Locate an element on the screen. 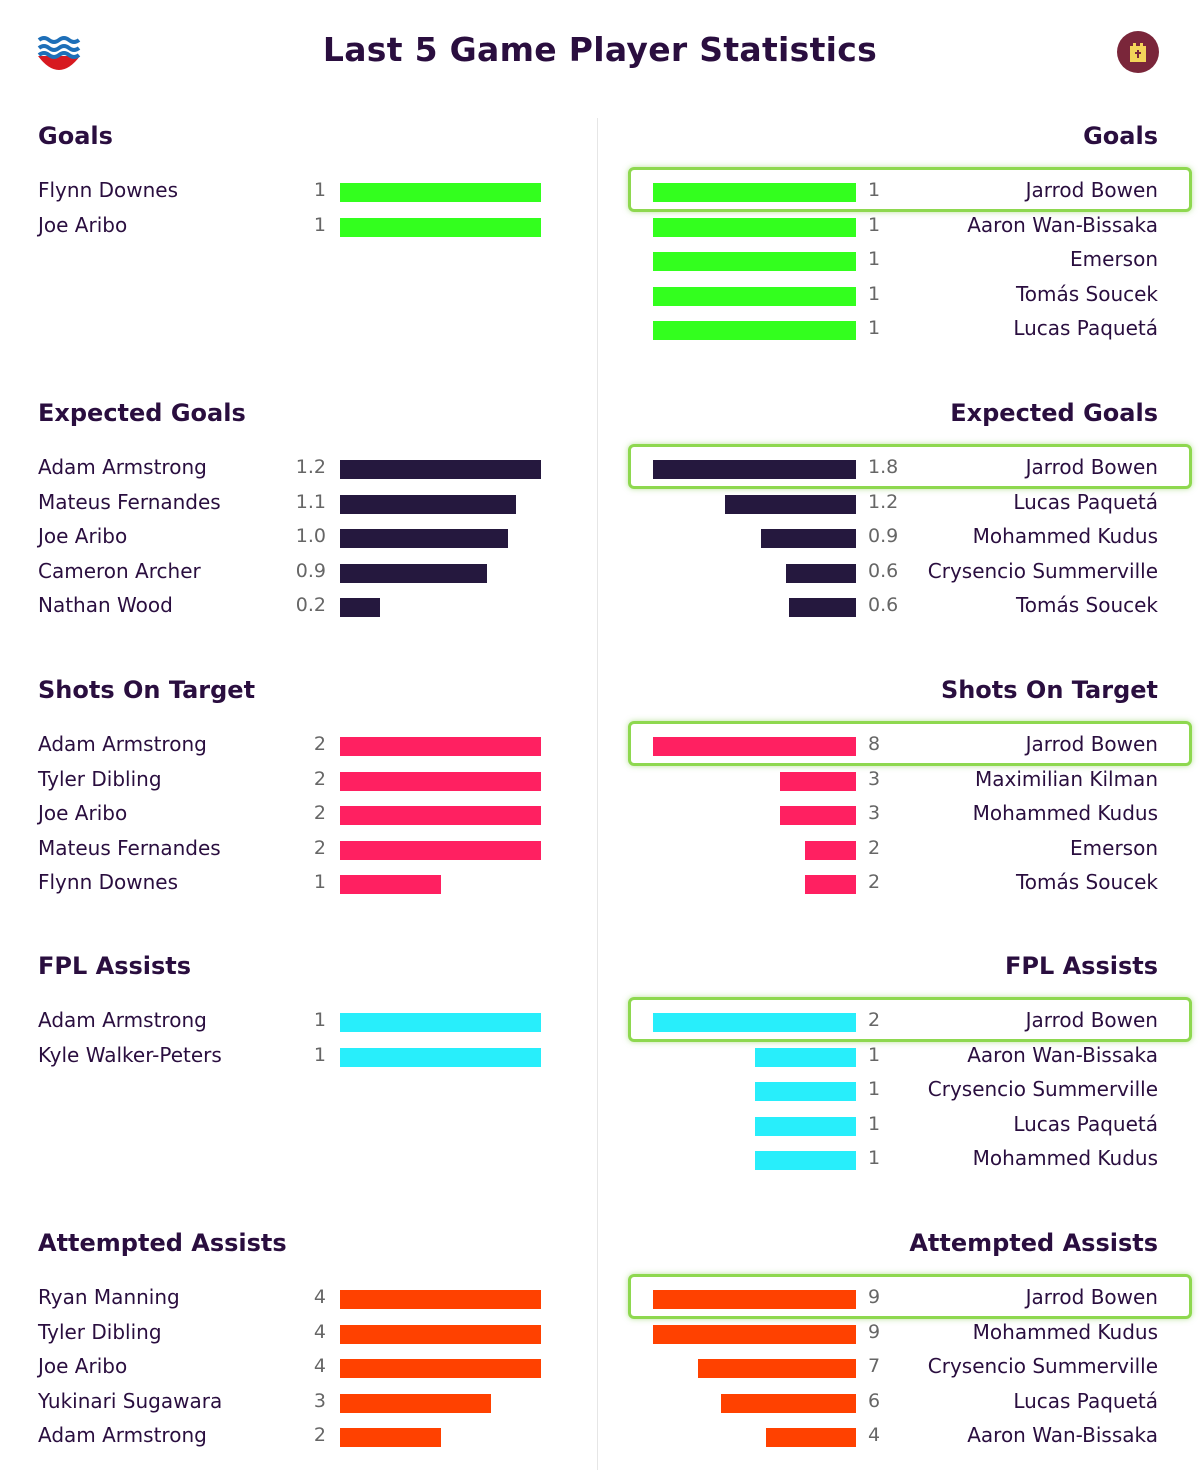 This screenshot has width=1200, height=1470. player-name: Yukinari Sugawara is located at coordinates (130, 1400).